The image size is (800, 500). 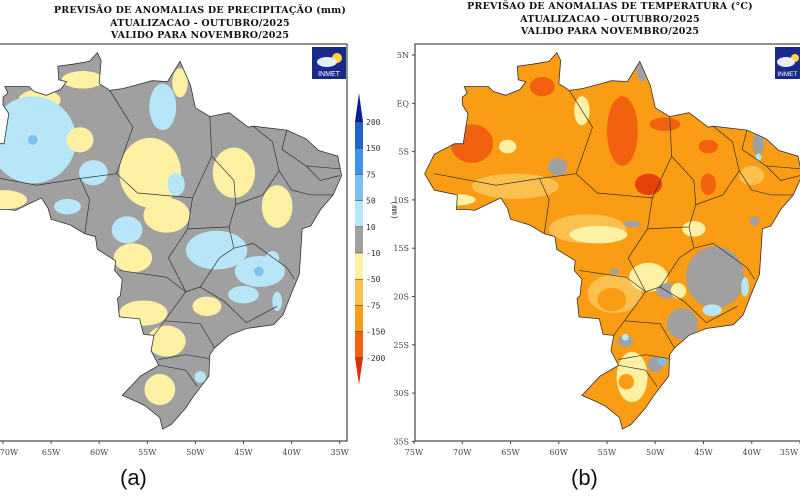 I want to click on lat-label: 30S, so click(x=401, y=393).